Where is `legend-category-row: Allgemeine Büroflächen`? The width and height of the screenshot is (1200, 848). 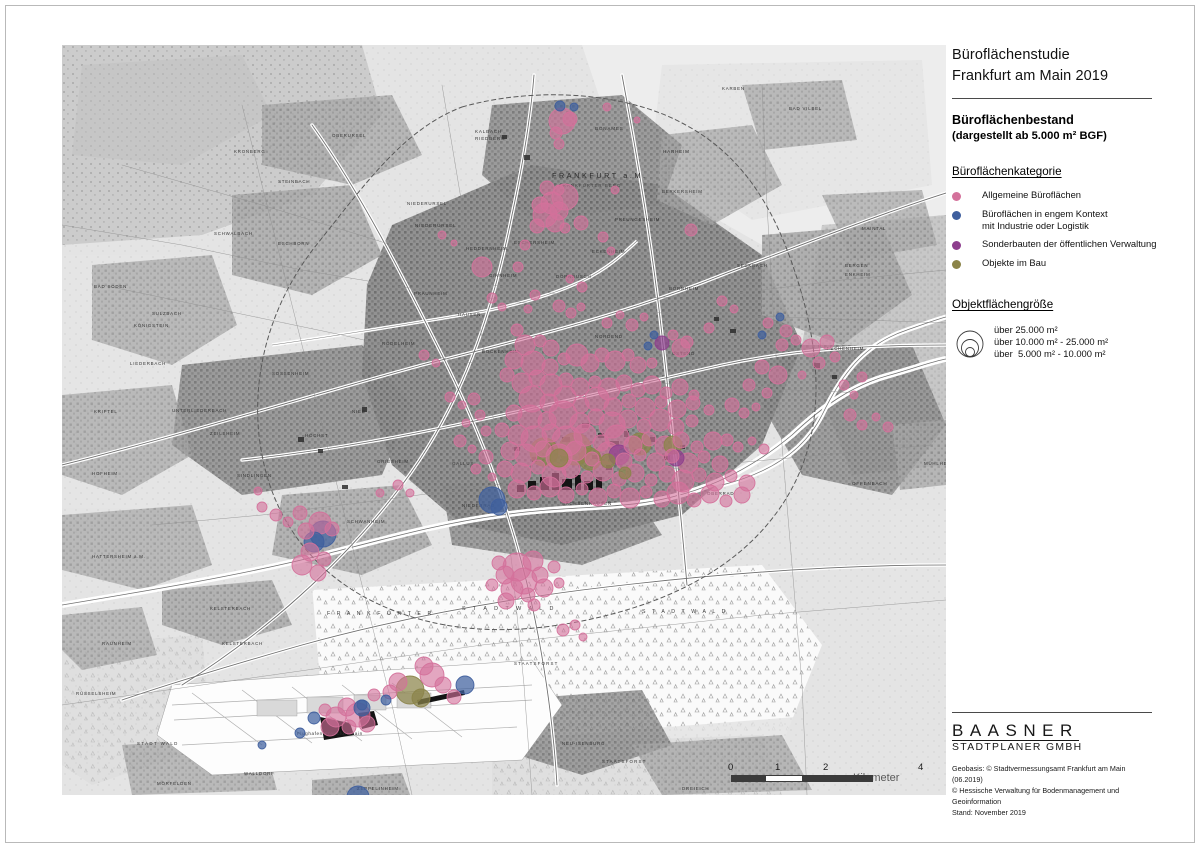 legend-category-row: Allgemeine Büroflächen is located at coordinates (1054, 195).